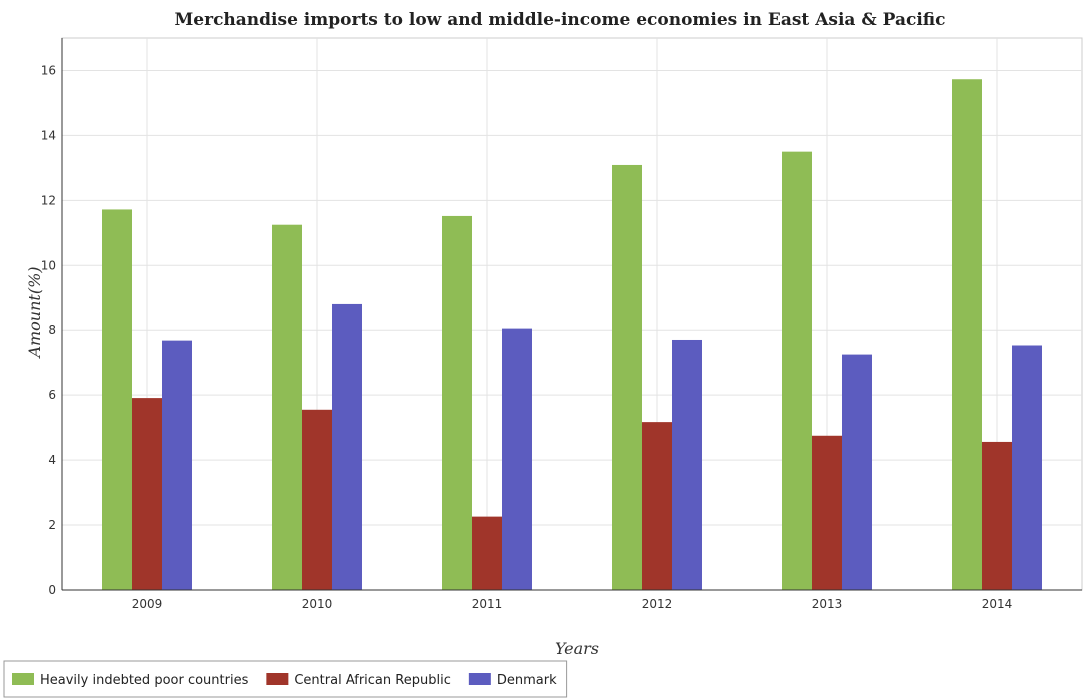 This screenshot has width=1092, height=700. What do you see at coordinates (52, 395) in the screenshot?
I see `y-tick-label: 6` at bounding box center [52, 395].